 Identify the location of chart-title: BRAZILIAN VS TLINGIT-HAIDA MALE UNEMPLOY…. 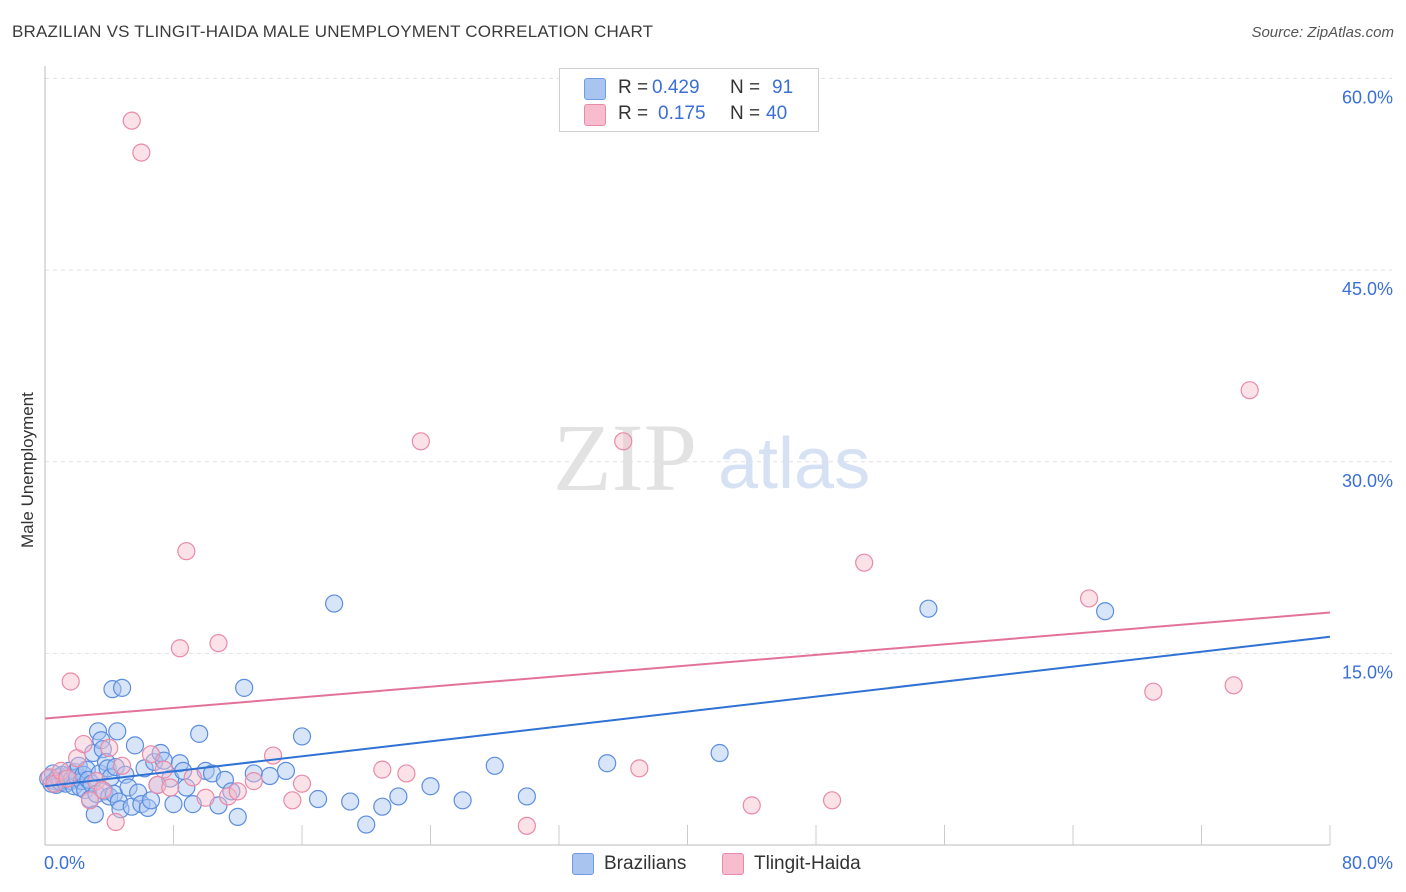
(333, 31).